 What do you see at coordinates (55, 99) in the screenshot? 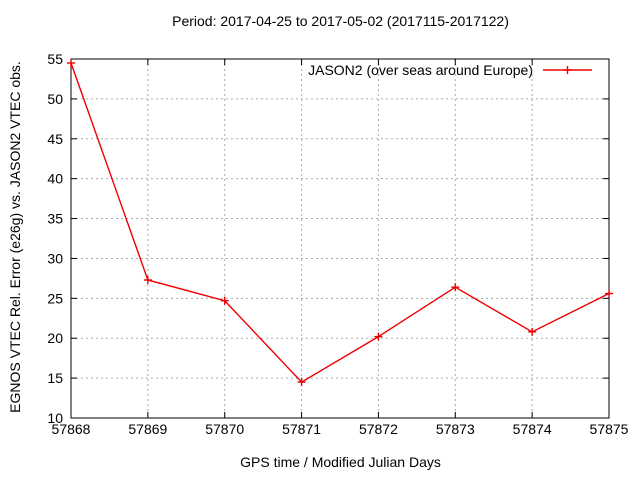
I see `y-tick-label: 50` at bounding box center [55, 99].